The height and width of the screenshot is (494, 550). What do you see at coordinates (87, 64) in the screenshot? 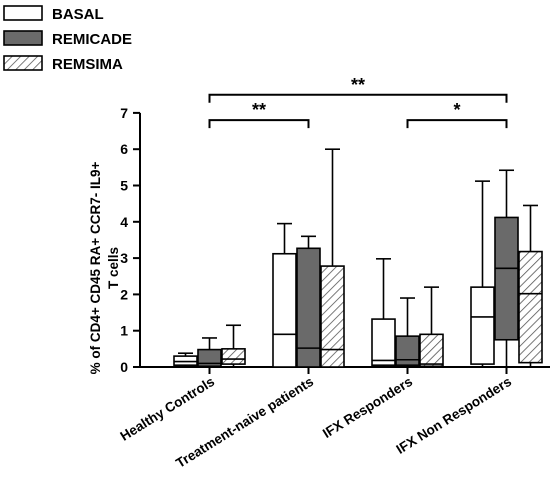
I see `legend-label: REMSIMA` at bounding box center [87, 64].